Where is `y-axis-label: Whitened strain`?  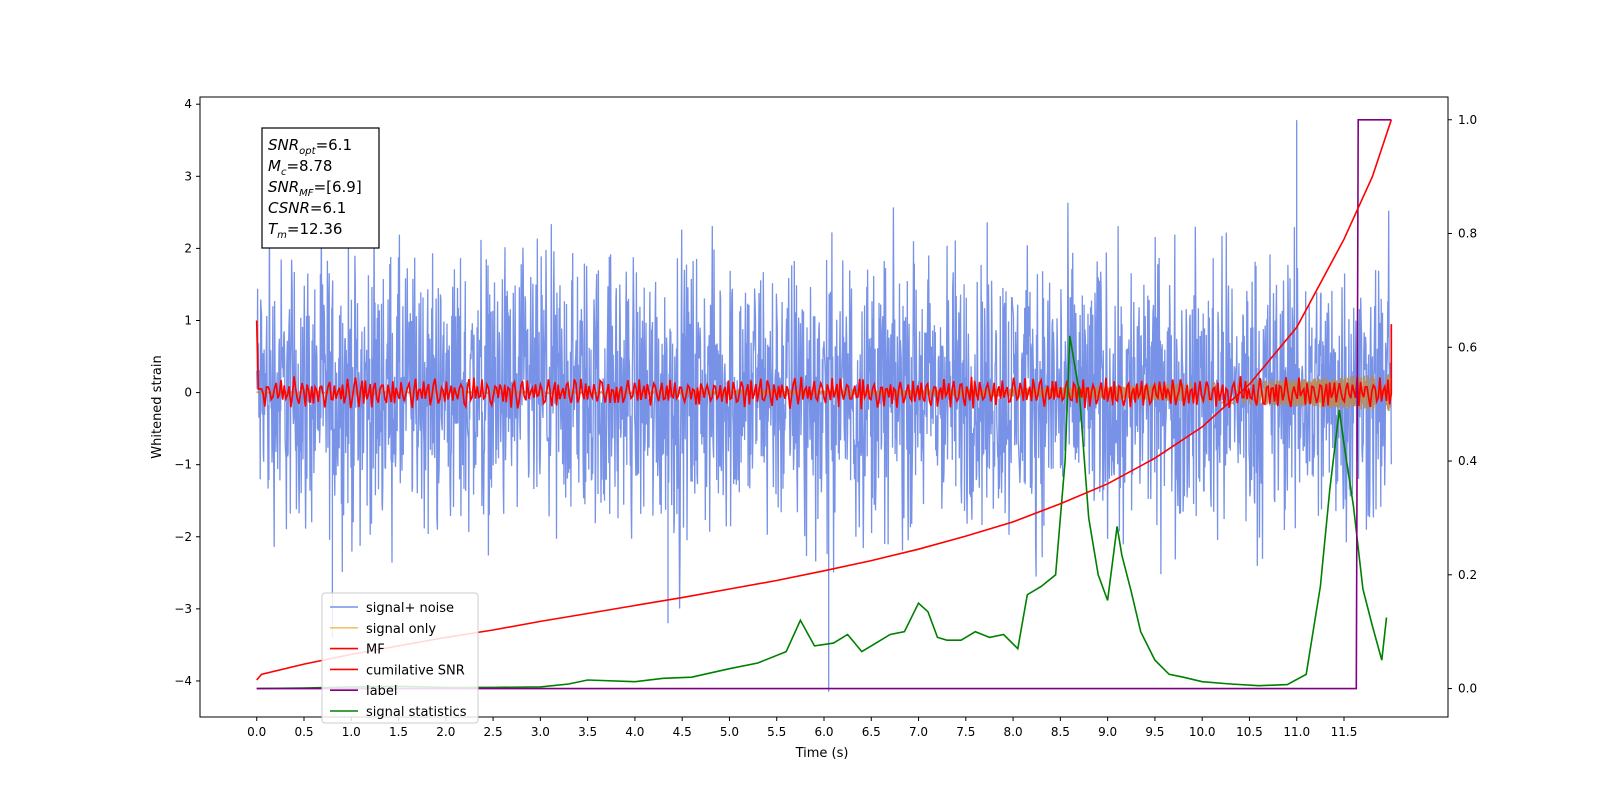
y-axis-label: Whitened strain is located at coordinates (157, 406).